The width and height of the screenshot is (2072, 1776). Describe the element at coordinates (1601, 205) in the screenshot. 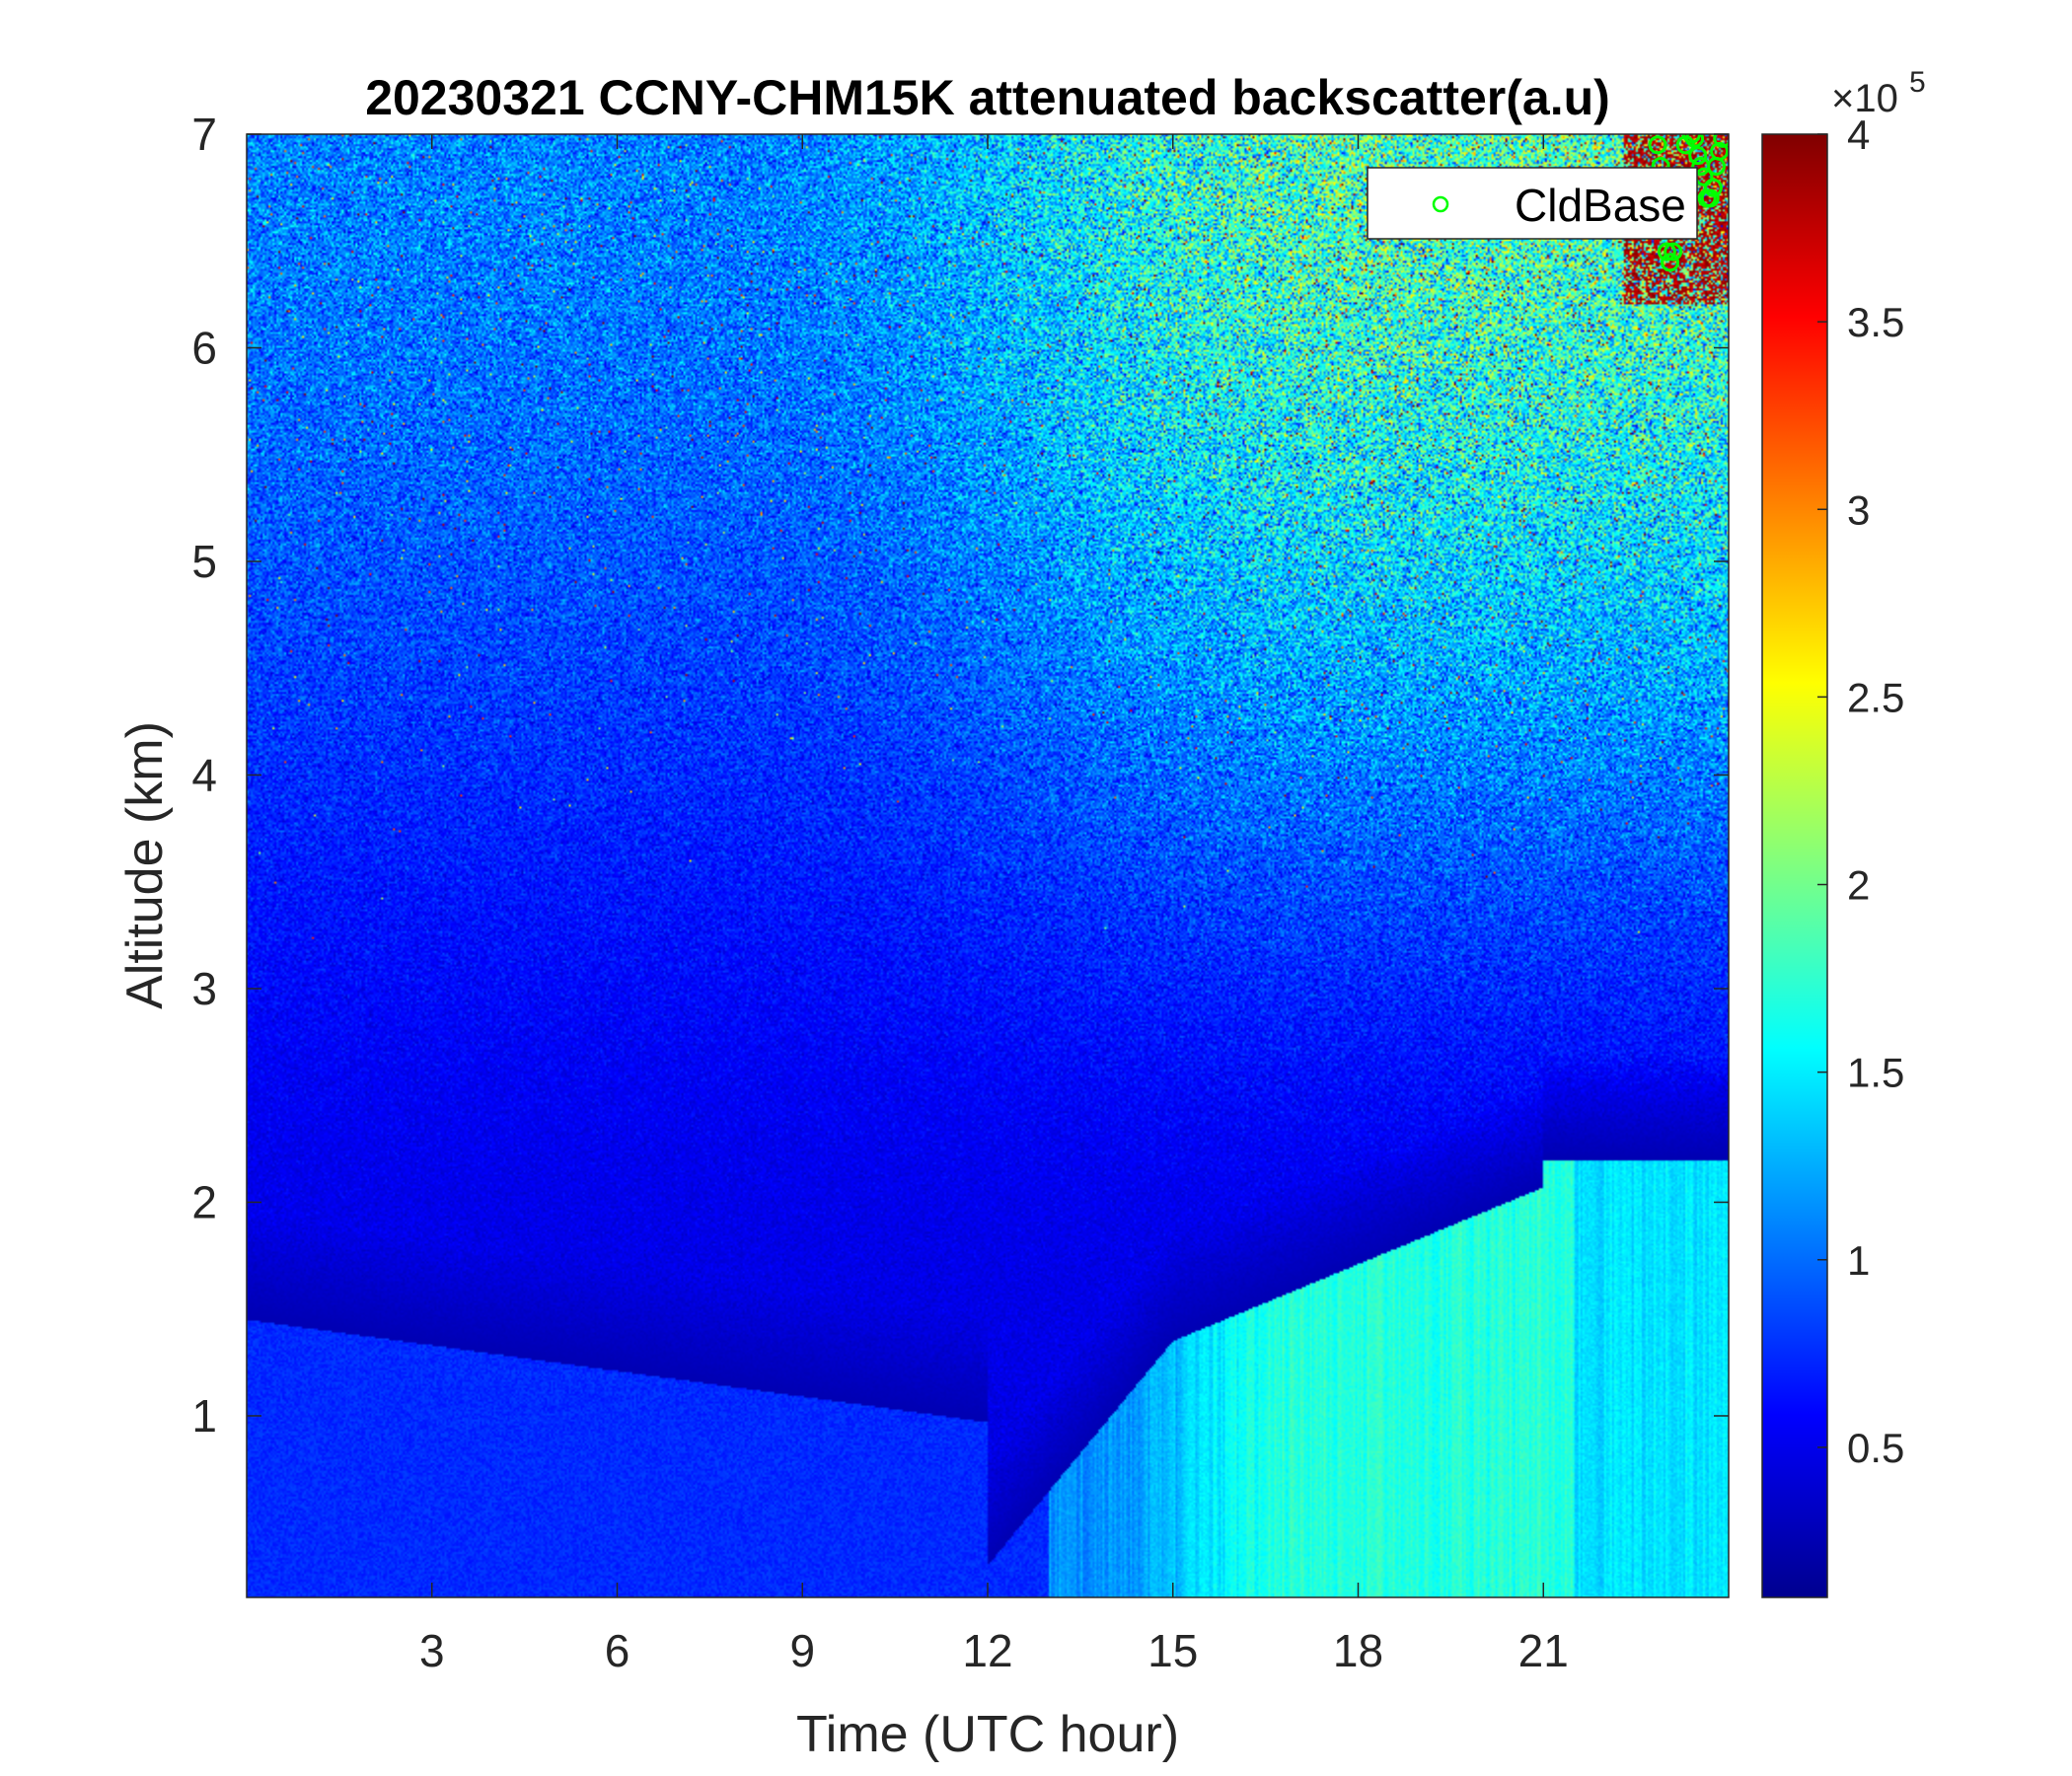

I see `legend-label-cldbase: CldBase` at that location.